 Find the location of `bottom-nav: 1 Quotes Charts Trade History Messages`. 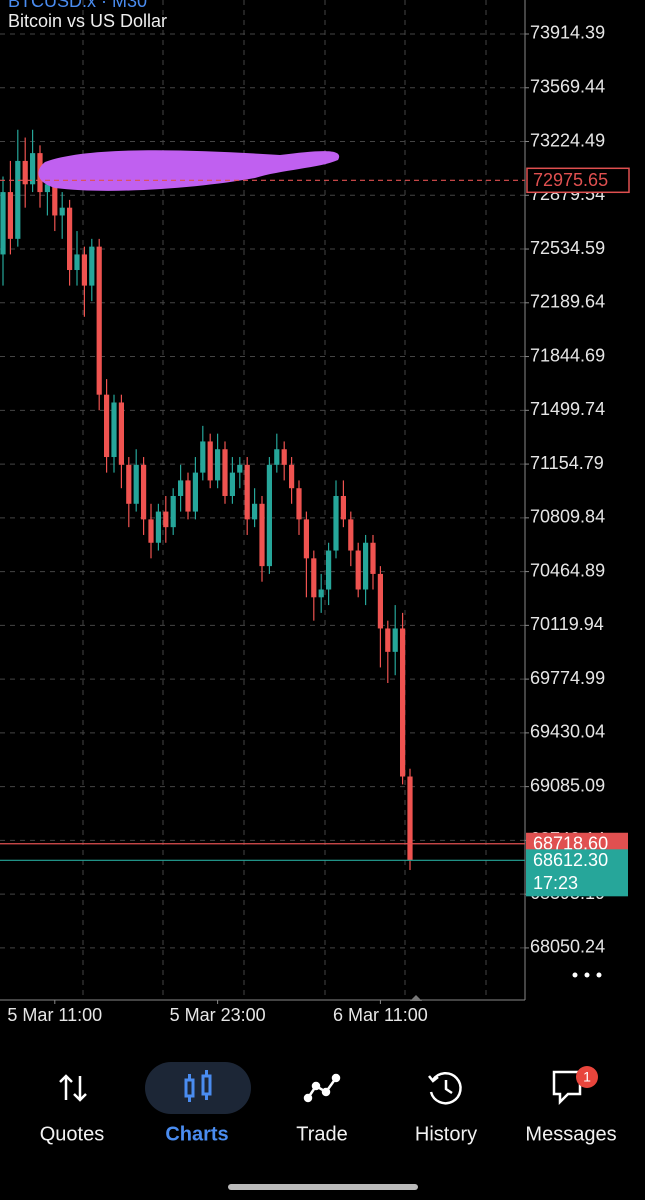

bottom-nav: 1 Quotes Charts Trade History Messages is located at coordinates (328, 1103).